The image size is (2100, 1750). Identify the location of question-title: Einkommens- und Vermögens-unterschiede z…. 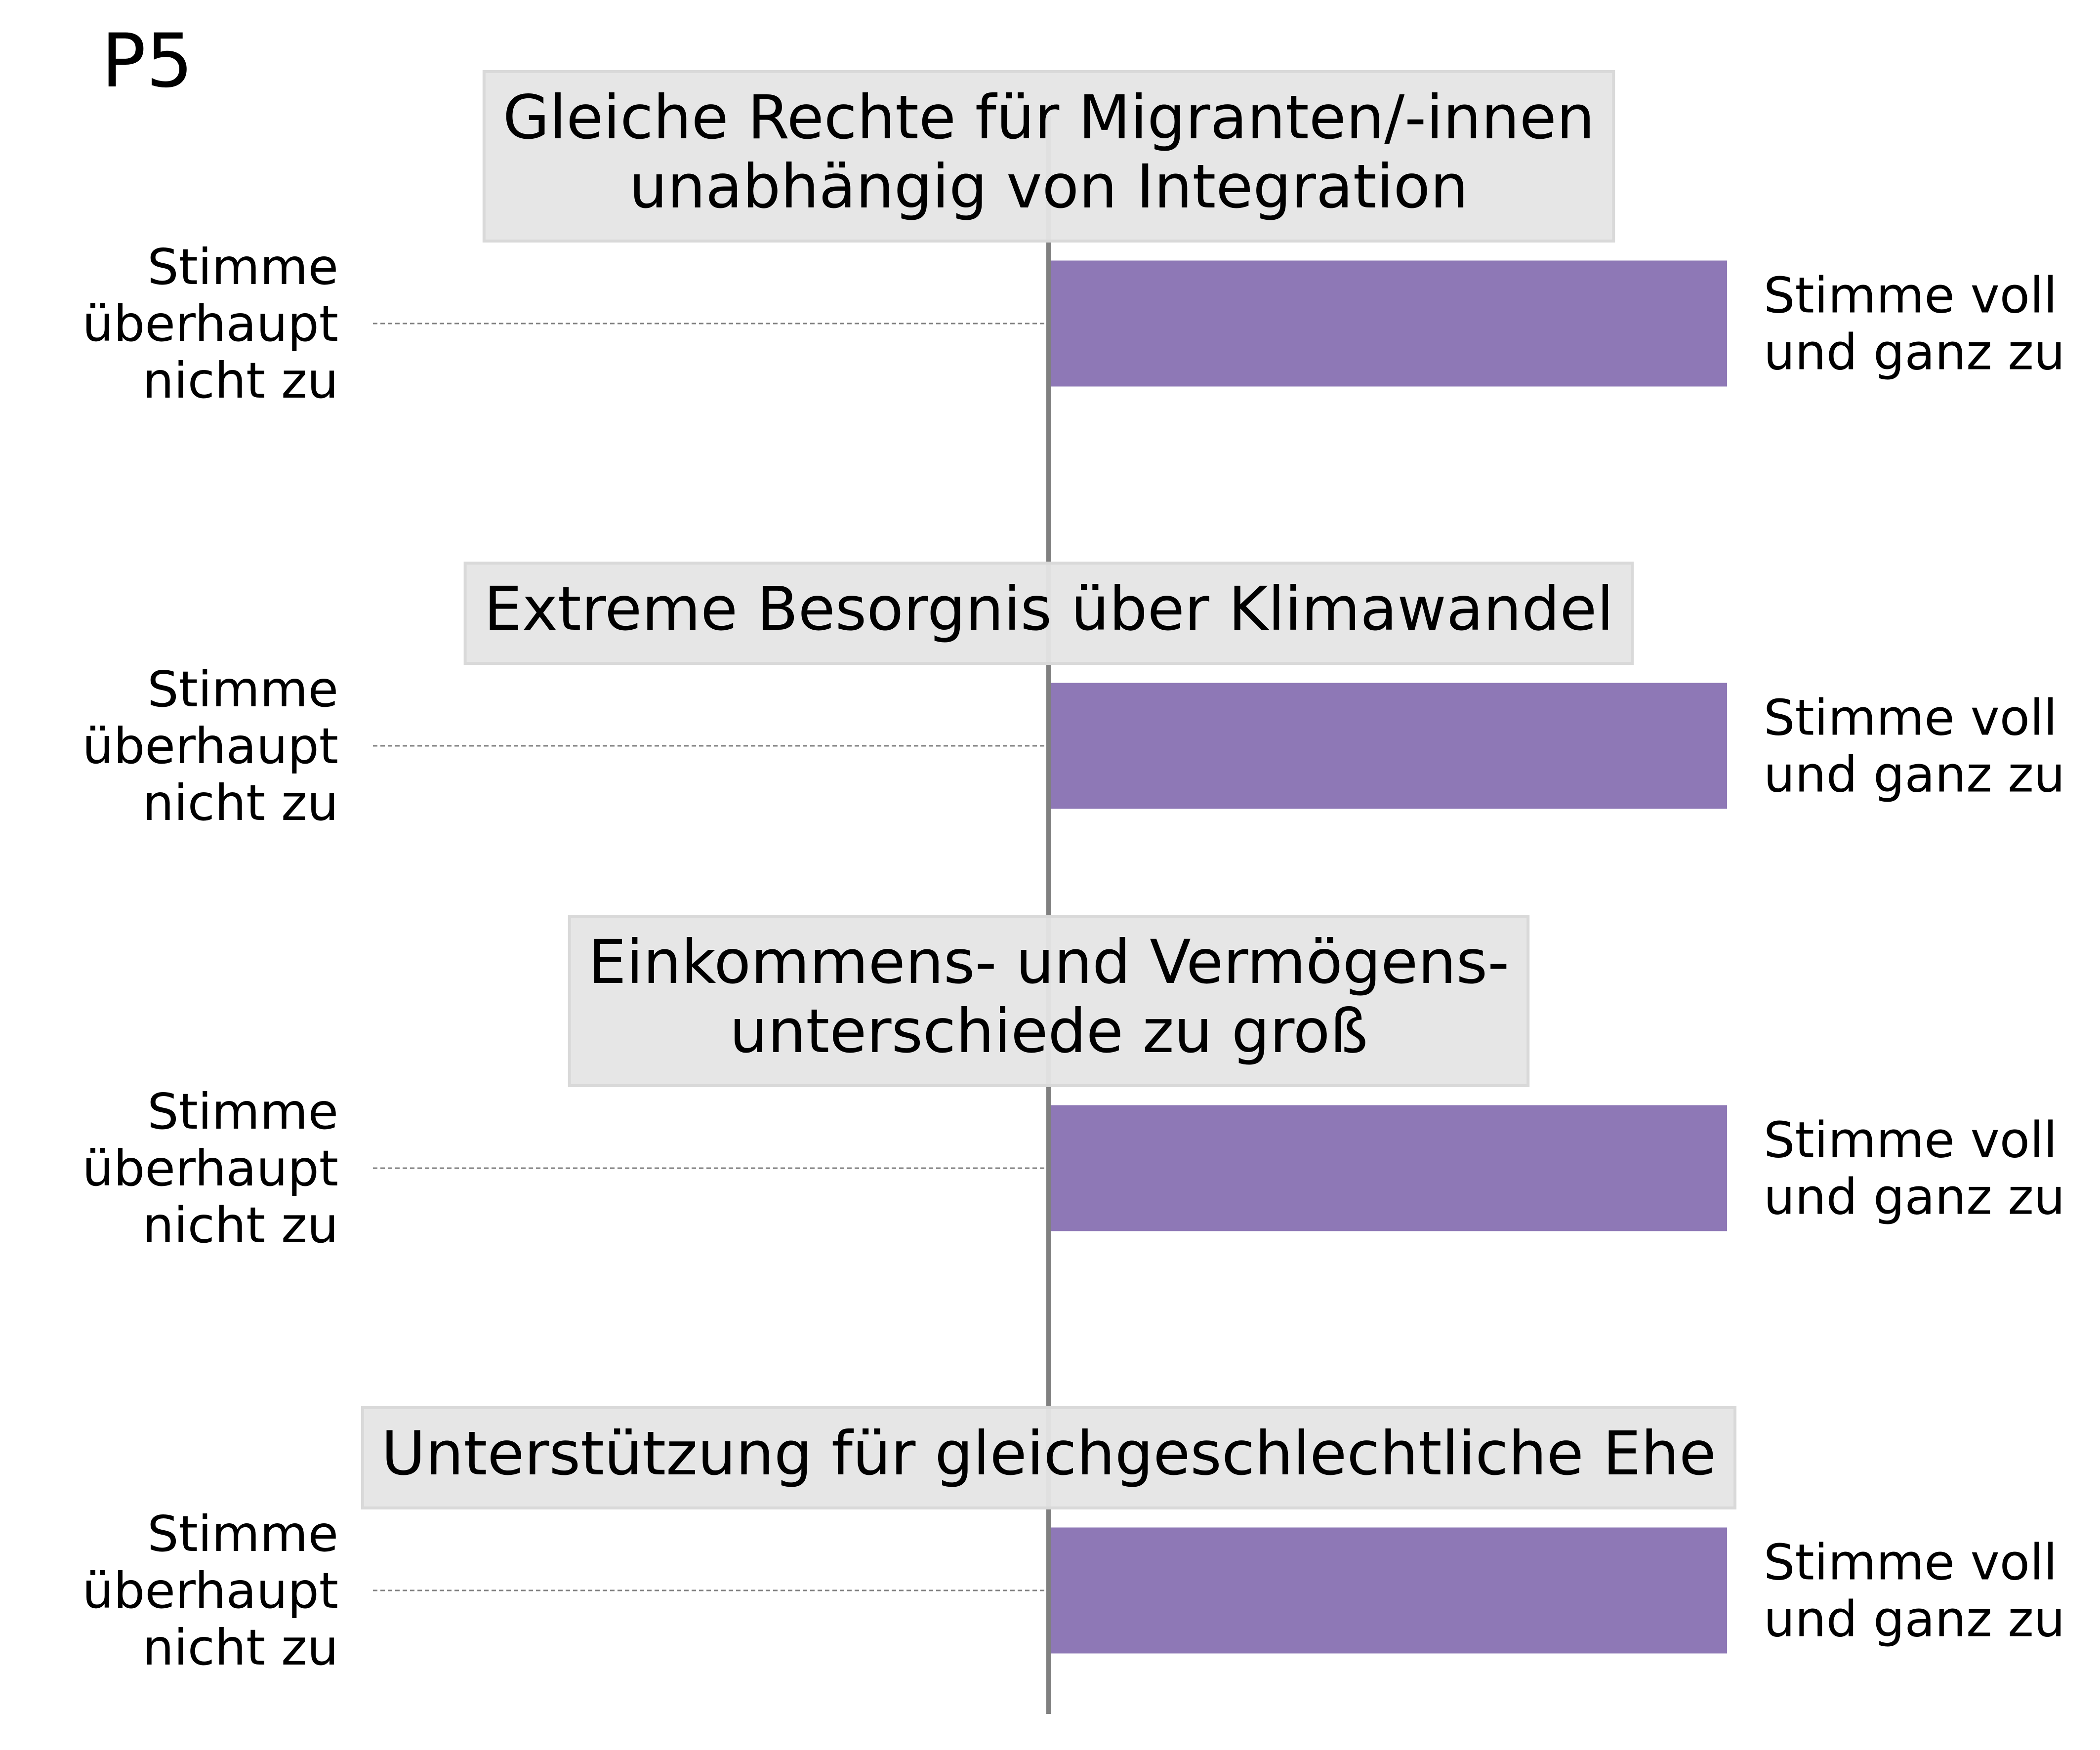
(1049, 996).